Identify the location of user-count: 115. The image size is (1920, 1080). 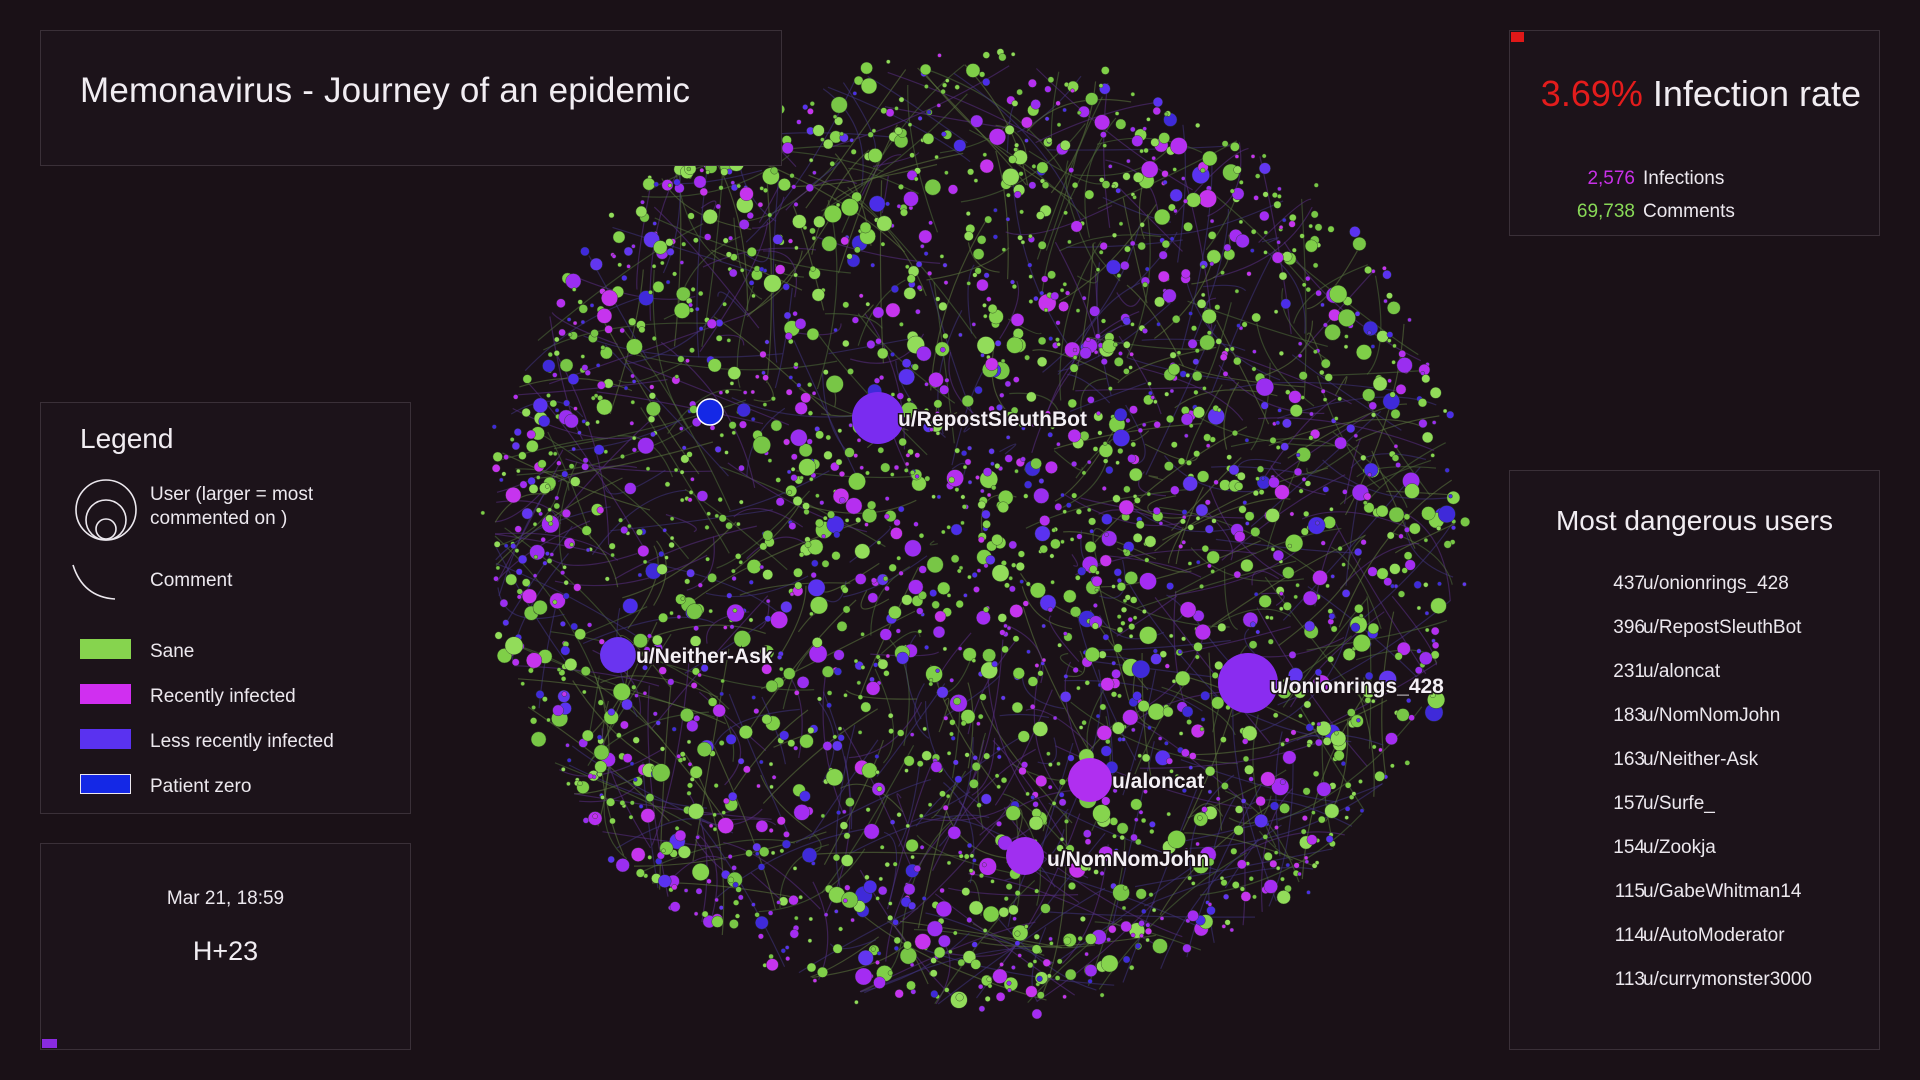
(1629, 891).